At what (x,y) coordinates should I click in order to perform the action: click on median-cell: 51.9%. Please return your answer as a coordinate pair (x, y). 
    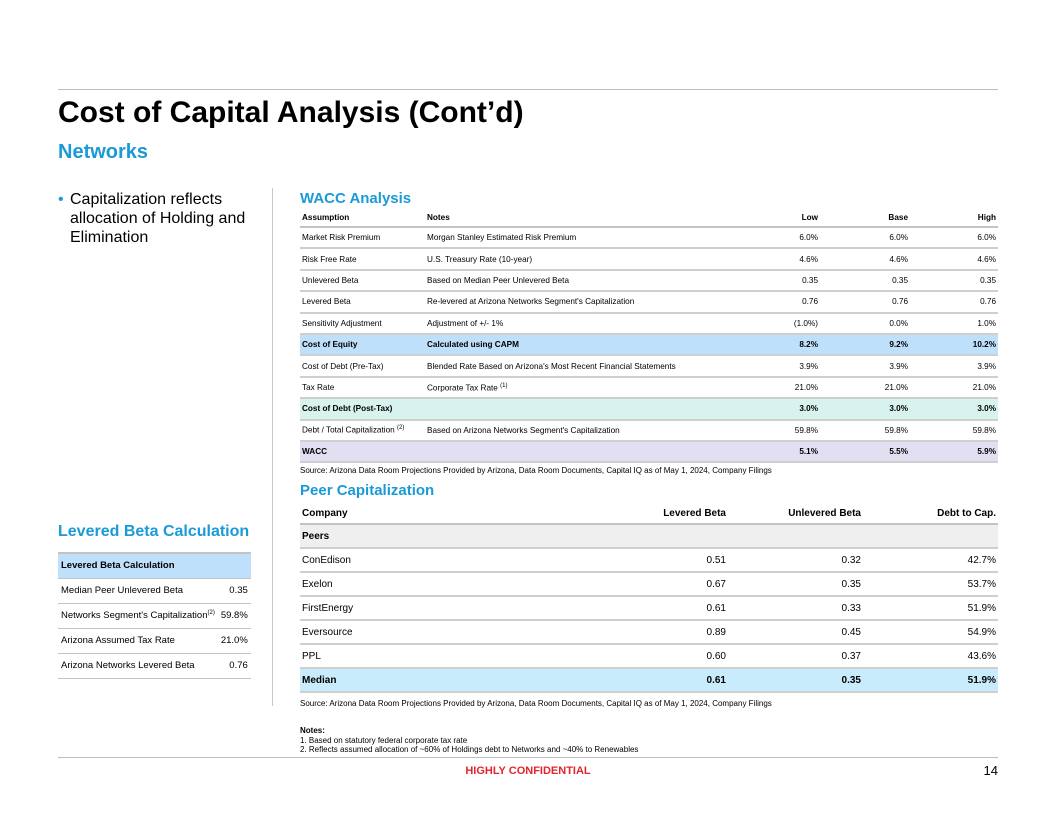
    Looking at the image, I should click on (930, 680).